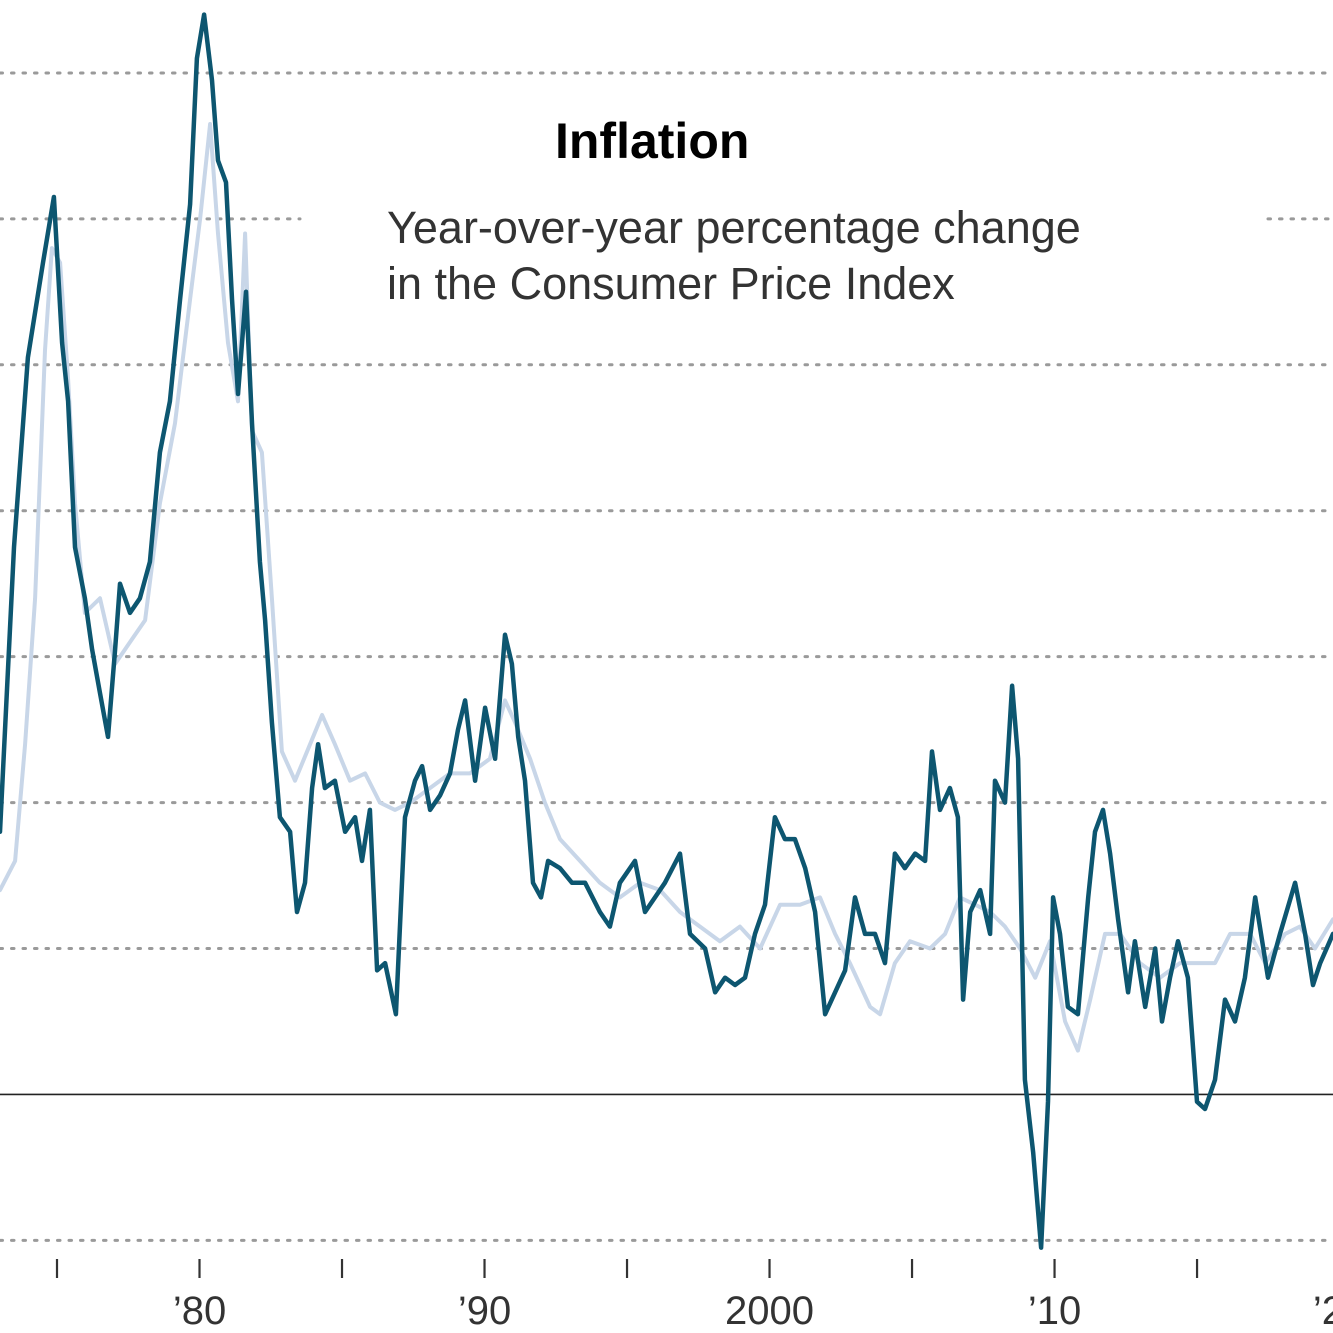 The image size is (1333, 1333). Describe the element at coordinates (199, 1311) in the screenshot. I see `x-tick-label: ’80` at that location.